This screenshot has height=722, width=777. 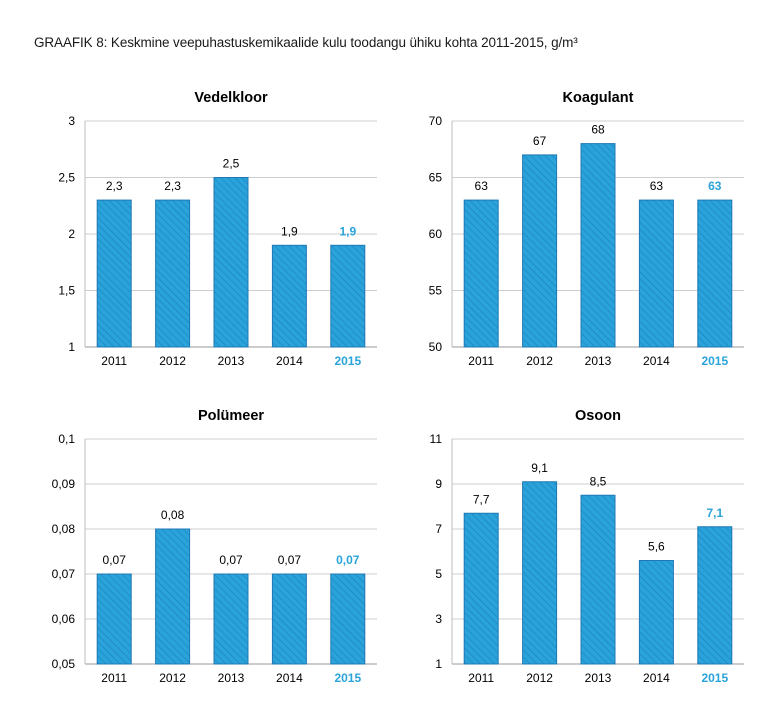 What do you see at coordinates (436, 178) in the screenshot?
I see `y-tick-label: 65` at bounding box center [436, 178].